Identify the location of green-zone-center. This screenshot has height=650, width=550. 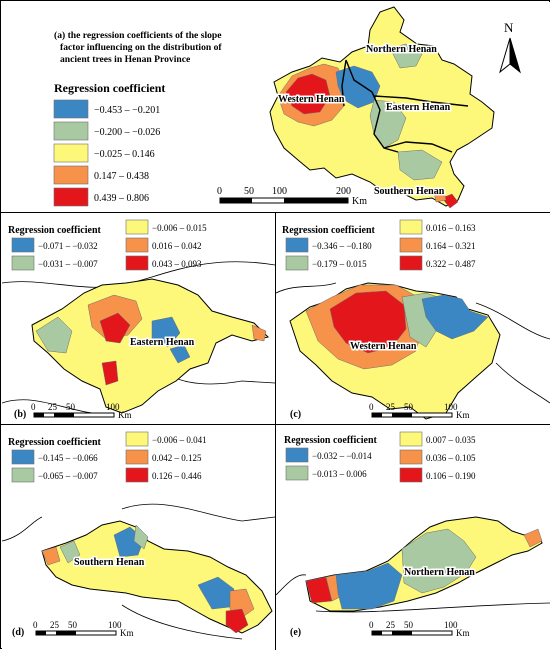
(141, 537).